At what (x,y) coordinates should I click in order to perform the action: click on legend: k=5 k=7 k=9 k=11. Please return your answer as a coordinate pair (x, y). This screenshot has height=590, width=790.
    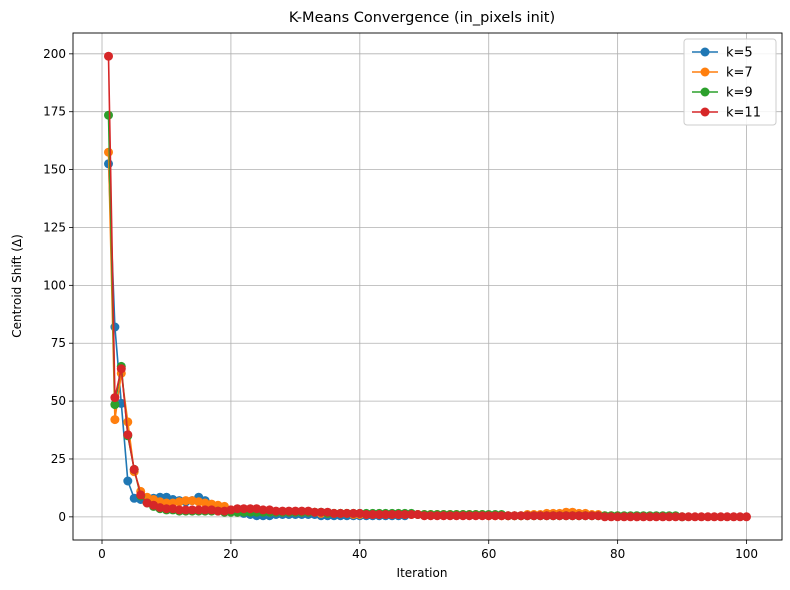
    Looking at the image, I should click on (730, 82).